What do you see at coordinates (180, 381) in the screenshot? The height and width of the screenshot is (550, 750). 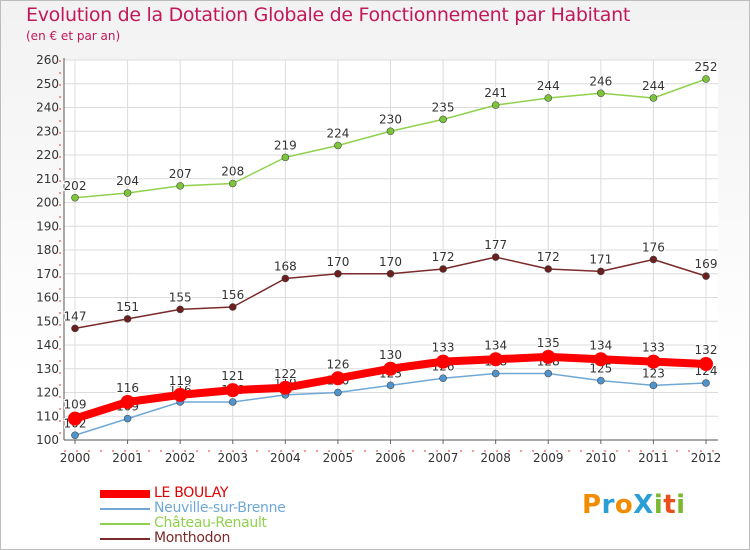 I see `data-label: 119` at bounding box center [180, 381].